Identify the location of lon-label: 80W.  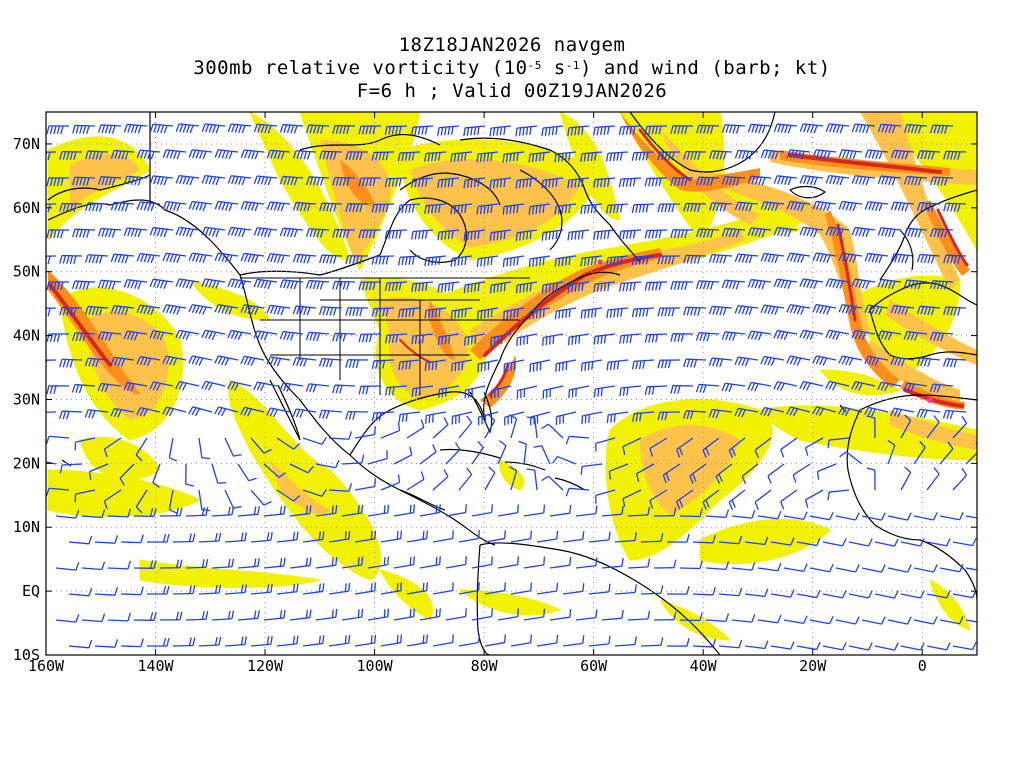
(485, 666).